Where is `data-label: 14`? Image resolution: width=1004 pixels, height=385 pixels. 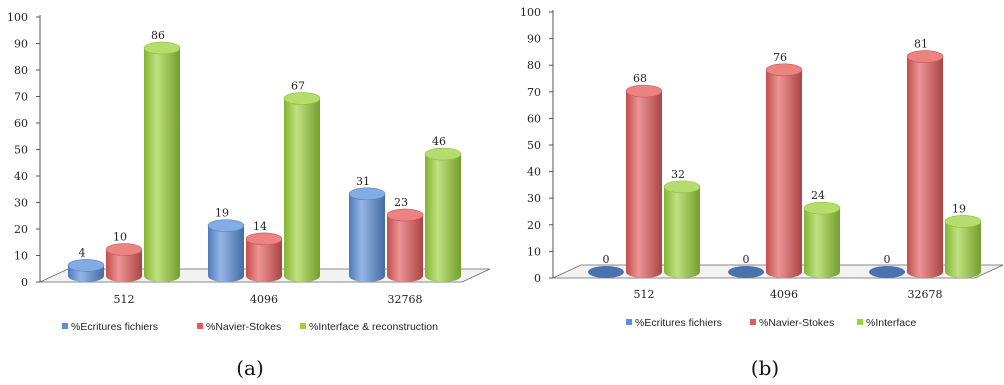 data-label: 14 is located at coordinates (260, 226).